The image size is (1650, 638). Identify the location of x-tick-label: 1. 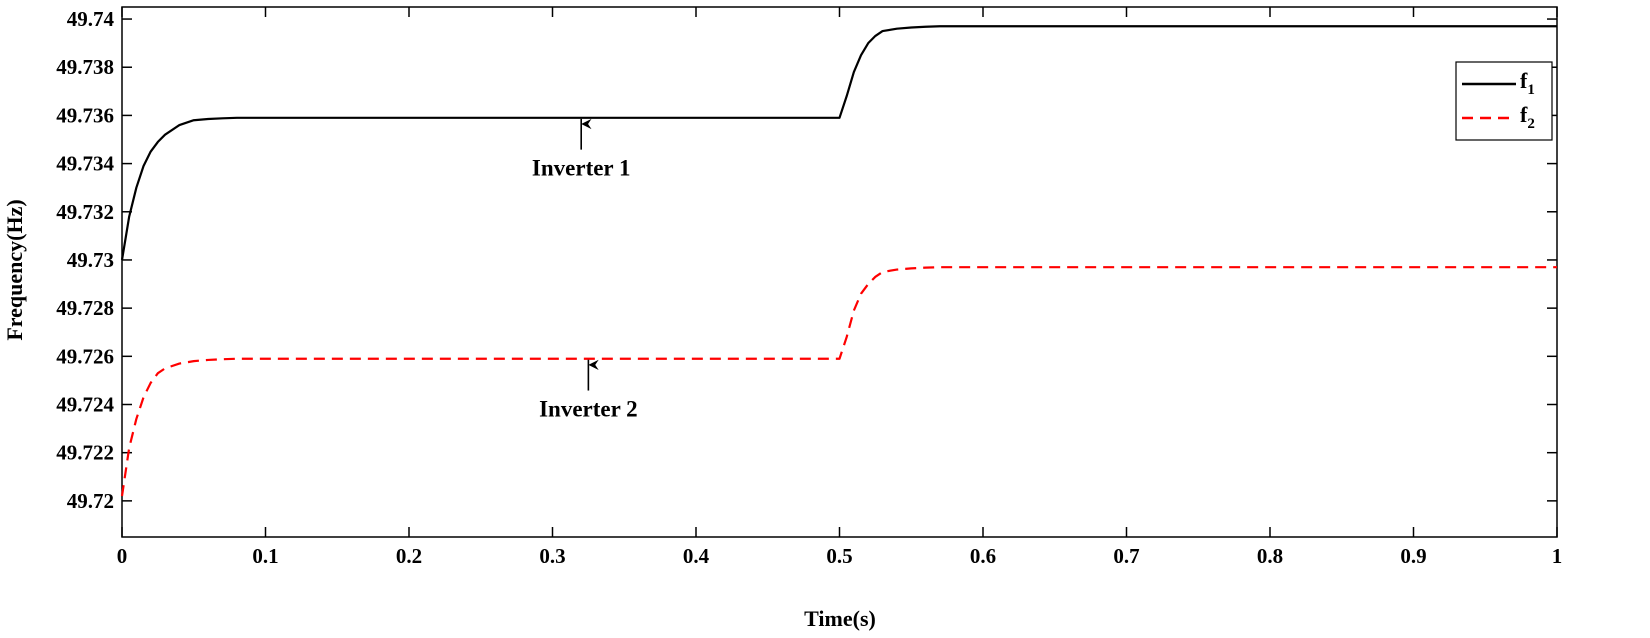
(1557, 556).